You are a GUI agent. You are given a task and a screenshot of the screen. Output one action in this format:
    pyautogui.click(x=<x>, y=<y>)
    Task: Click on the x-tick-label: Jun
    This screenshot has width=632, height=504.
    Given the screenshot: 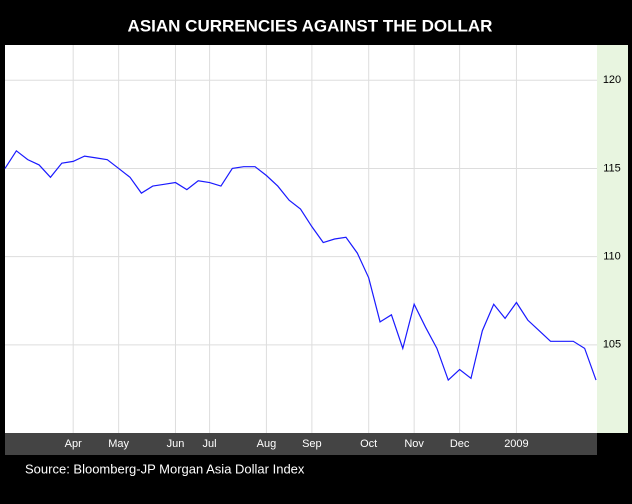 What is the action you would take?
    pyautogui.click(x=176, y=444)
    